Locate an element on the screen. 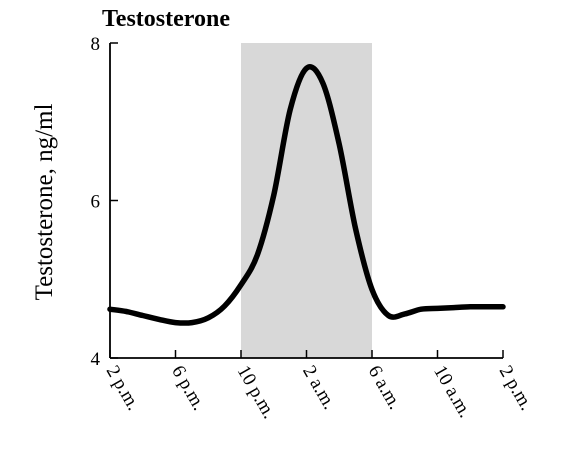  y-tick-label: 6 is located at coordinates (96, 202).